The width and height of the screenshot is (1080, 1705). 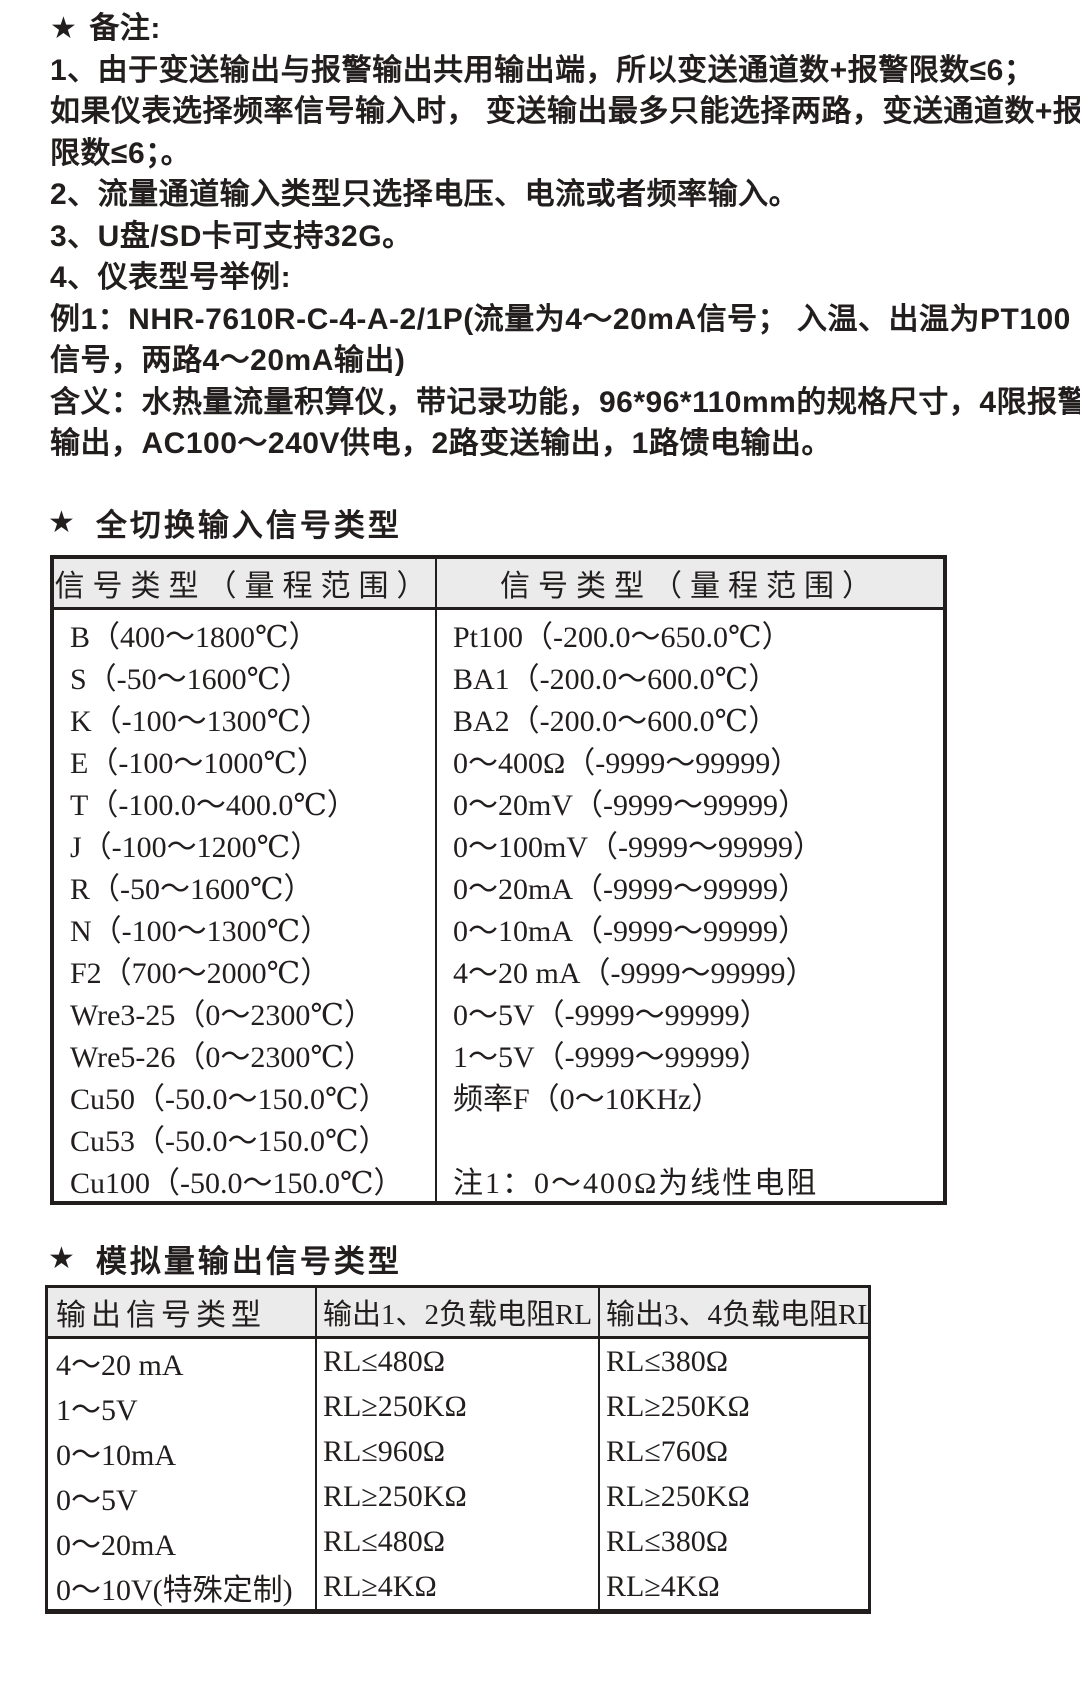 I want to click on table-row: 0～100mV（-9999～99999）, so click(x=638, y=847).